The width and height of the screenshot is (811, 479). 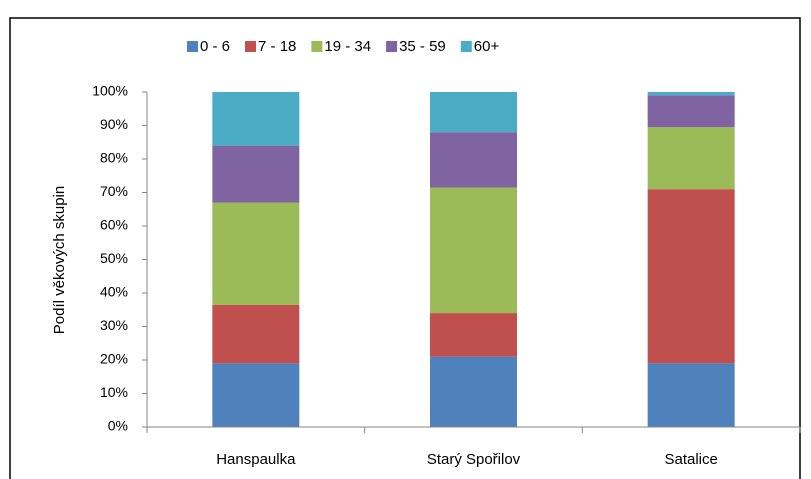 I want to click on y-axis-title: Podíl věkových skupin, so click(x=59, y=260).